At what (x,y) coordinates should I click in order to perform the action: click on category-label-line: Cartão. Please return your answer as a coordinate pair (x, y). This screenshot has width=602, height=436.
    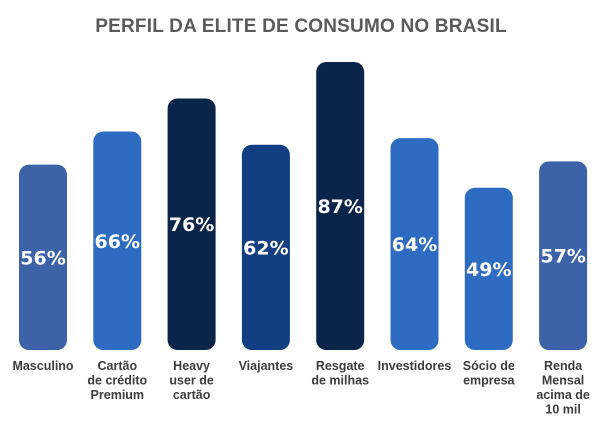
    Looking at the image, I should click on (118, 366).